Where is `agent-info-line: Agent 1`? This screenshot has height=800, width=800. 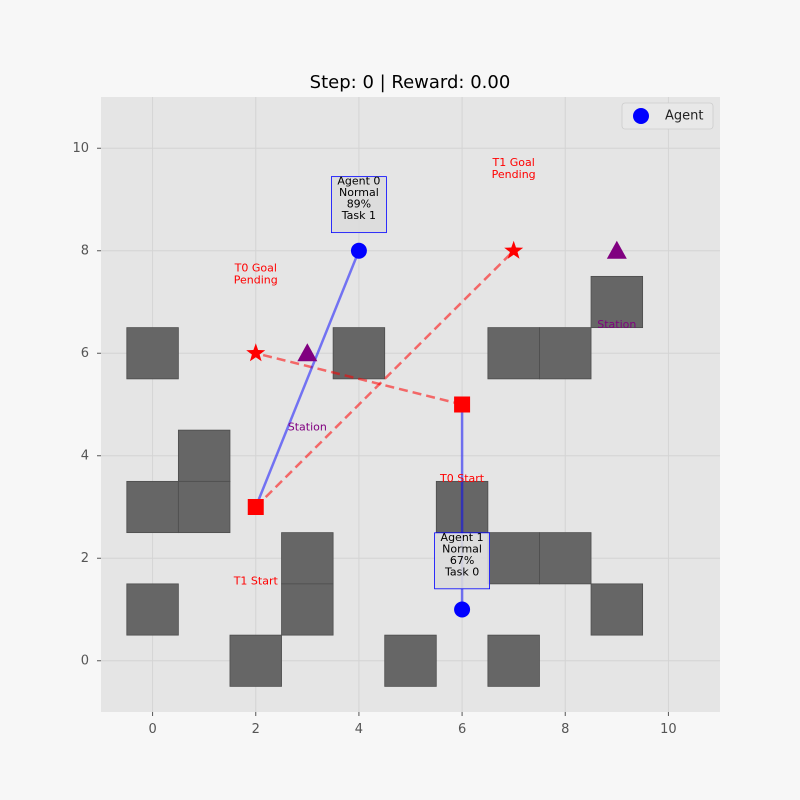 agent-info-line: Agent 1 is located at coordinates (462, 537).